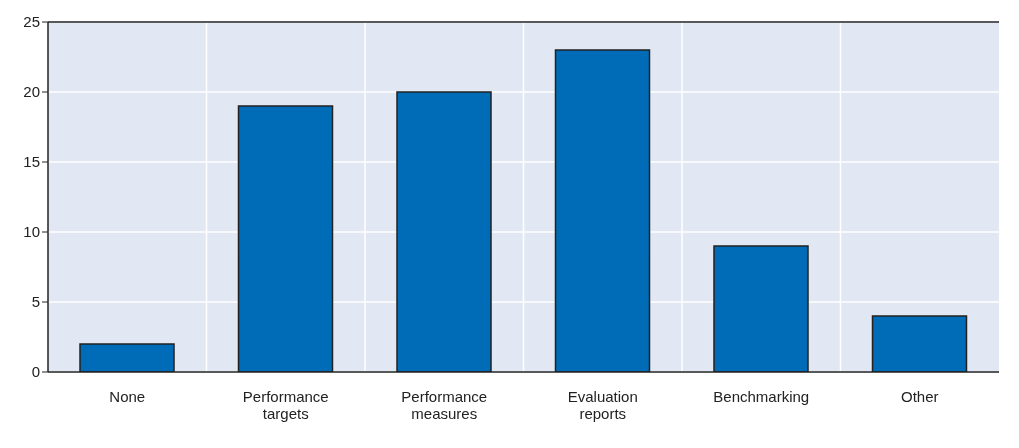  What do you see at coordinates (35, 372) in the screenshot?
I see `y-tick-label: 0` at bounding box center [35, 372].